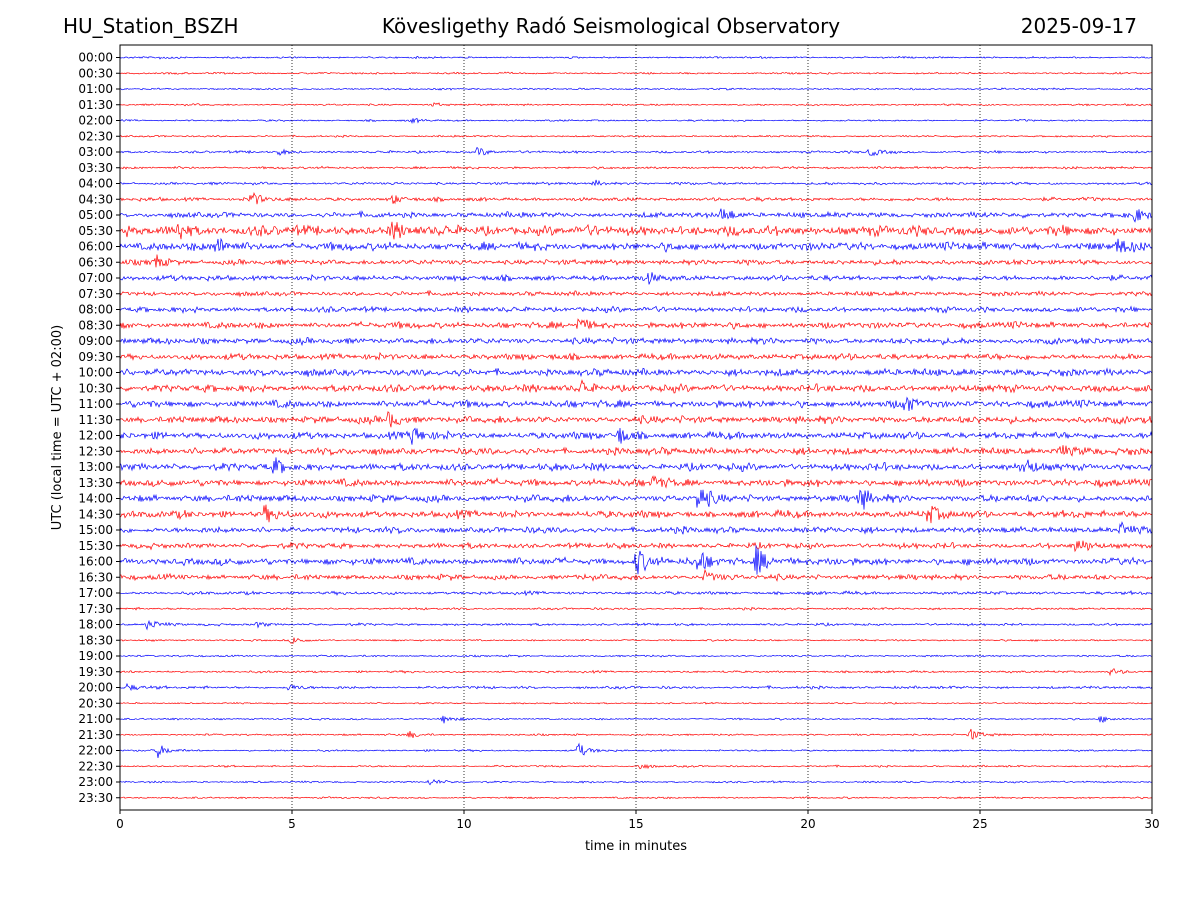 This screenshot has height=900, width=1200. Describe the element at coordinates (95, 199) in the screenshot. I see `y-tick-label: 04:30` at that location.